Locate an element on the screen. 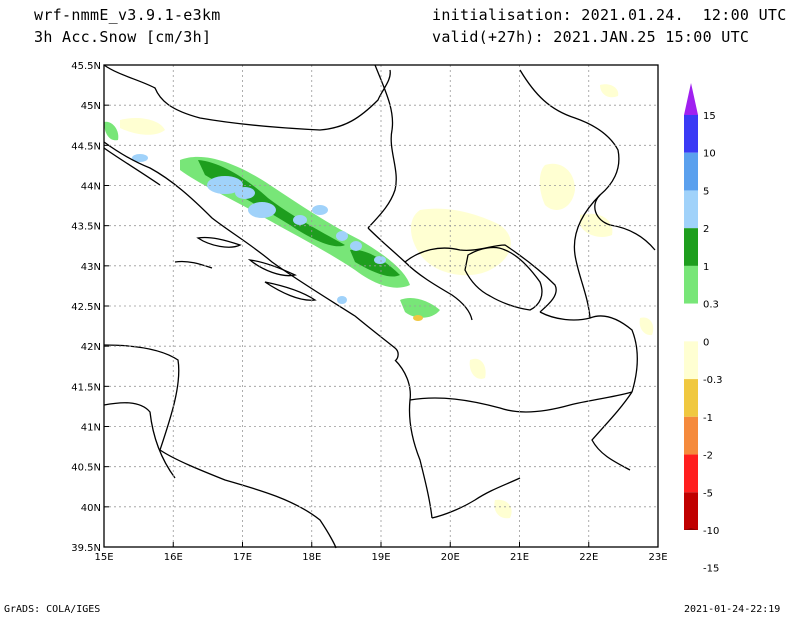  init-time: initialisation: 2021.01.24. 12:00 UTC is located at coordinates (609, 15).